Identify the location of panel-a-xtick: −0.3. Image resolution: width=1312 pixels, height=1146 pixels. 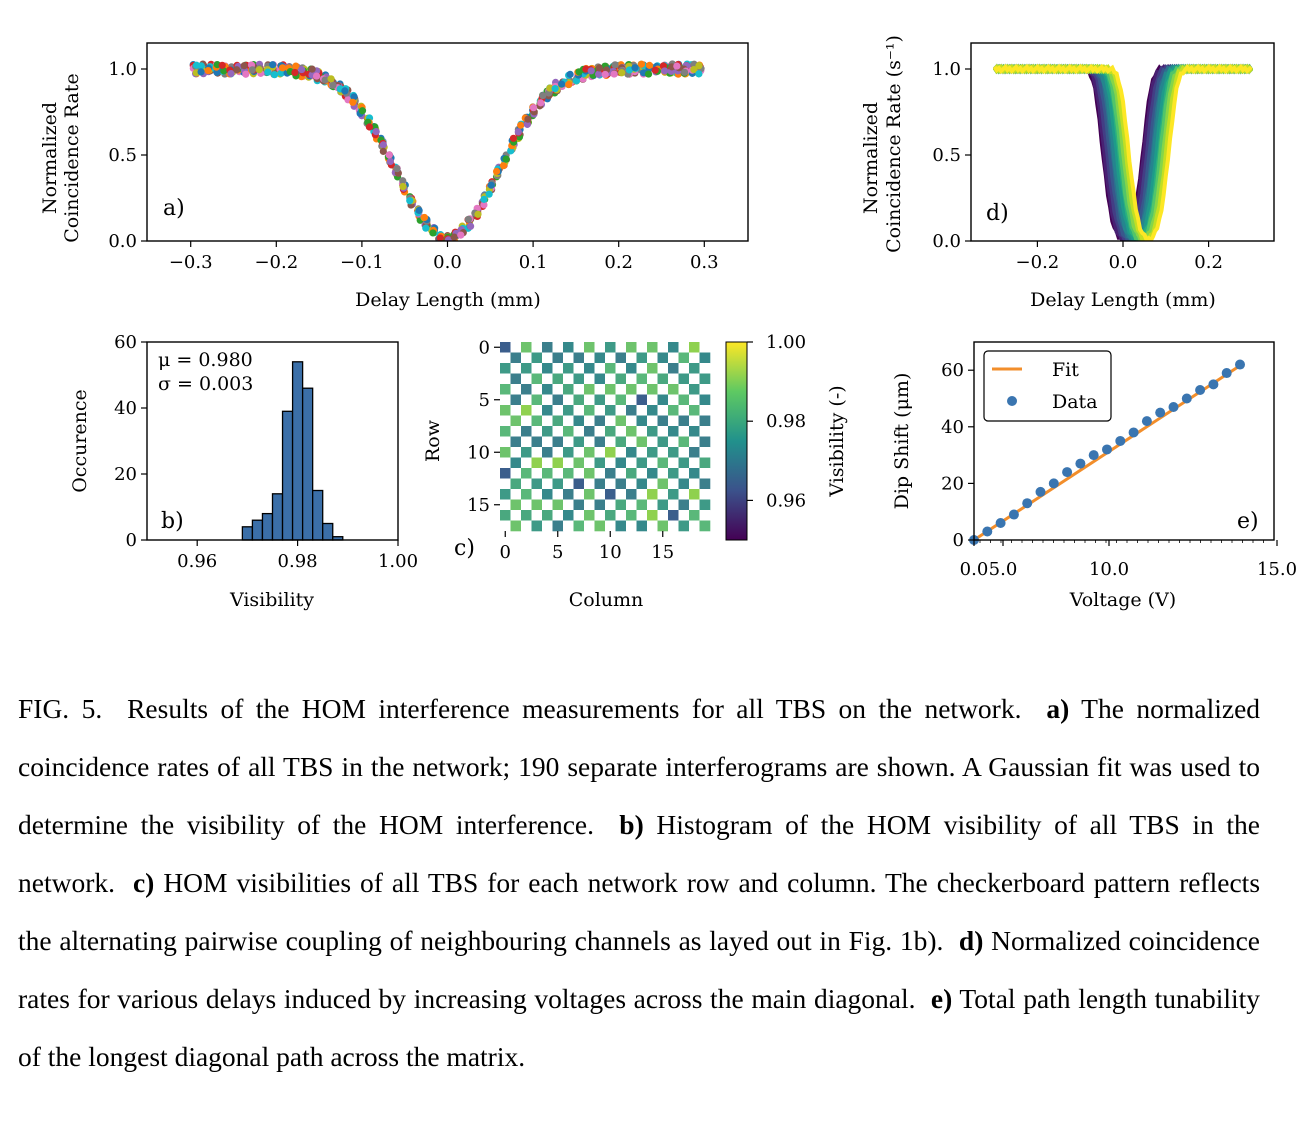
(191, 262).